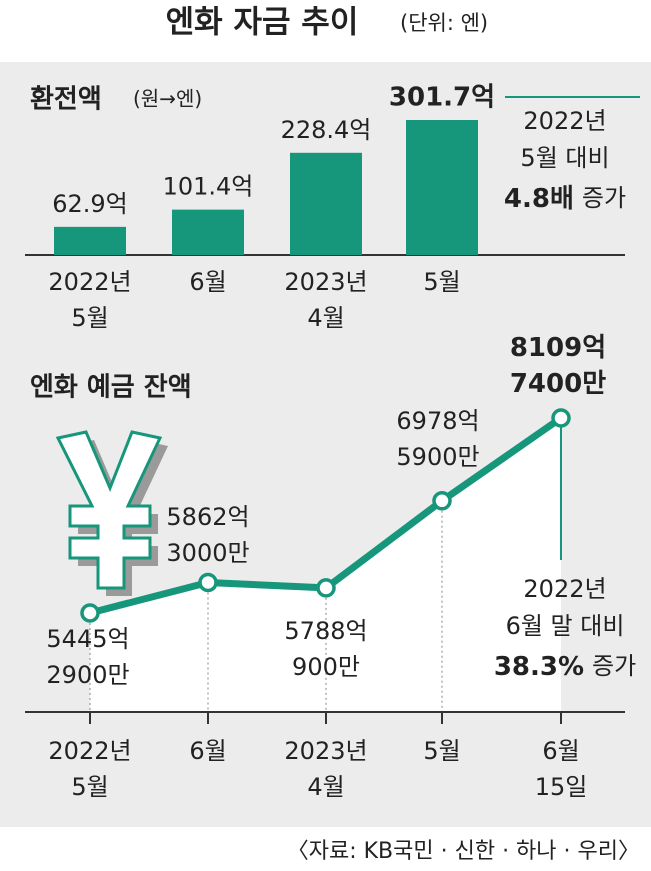 The height and width of the screenshot is (871, 651). Describe the element at coordinates (539, 199) in the screenshot. I see `annotation-highlight: 4.8배` at that location.